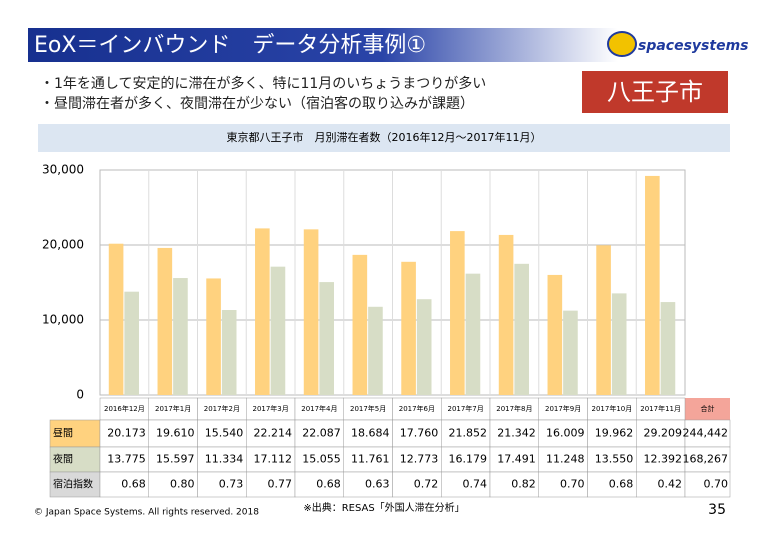  I want to click on table-value: 17.491, so click(516, 459).